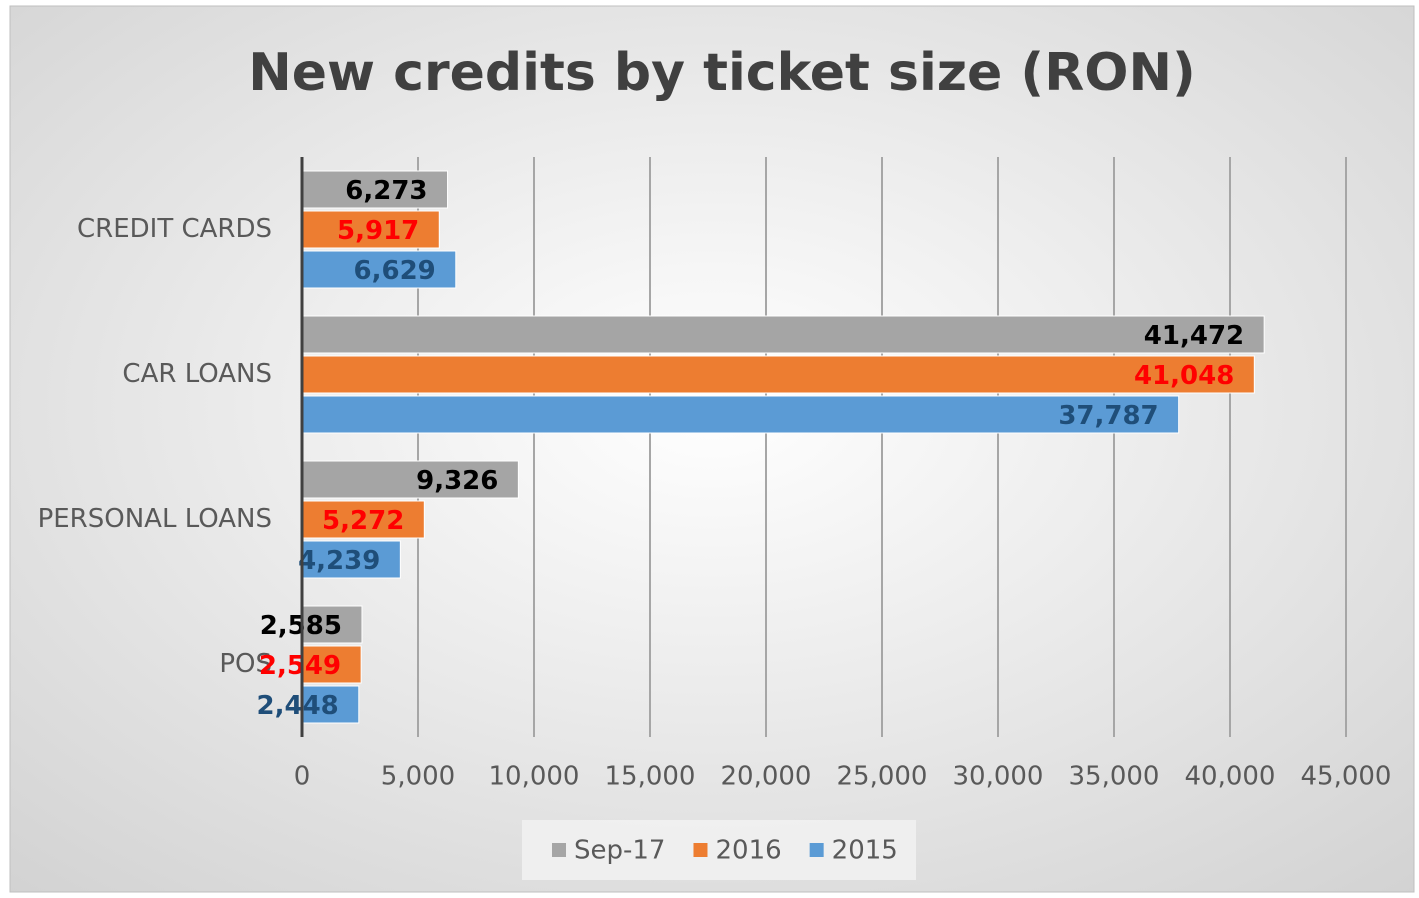  Describe the element at coordinates (395, 271) in the screenshot. I see `value-label: 6,629` at that location.